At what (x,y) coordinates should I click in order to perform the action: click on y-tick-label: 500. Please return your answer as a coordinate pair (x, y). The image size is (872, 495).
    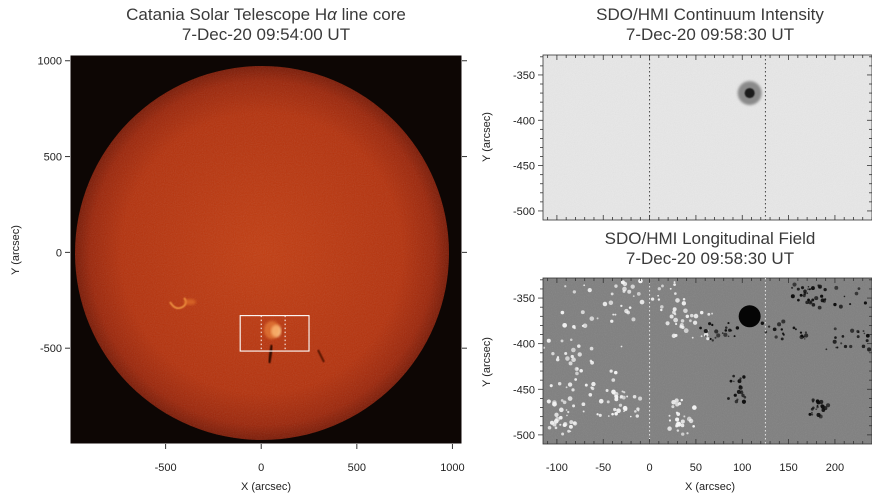
    Looking at the image, I should click on (53, 158).